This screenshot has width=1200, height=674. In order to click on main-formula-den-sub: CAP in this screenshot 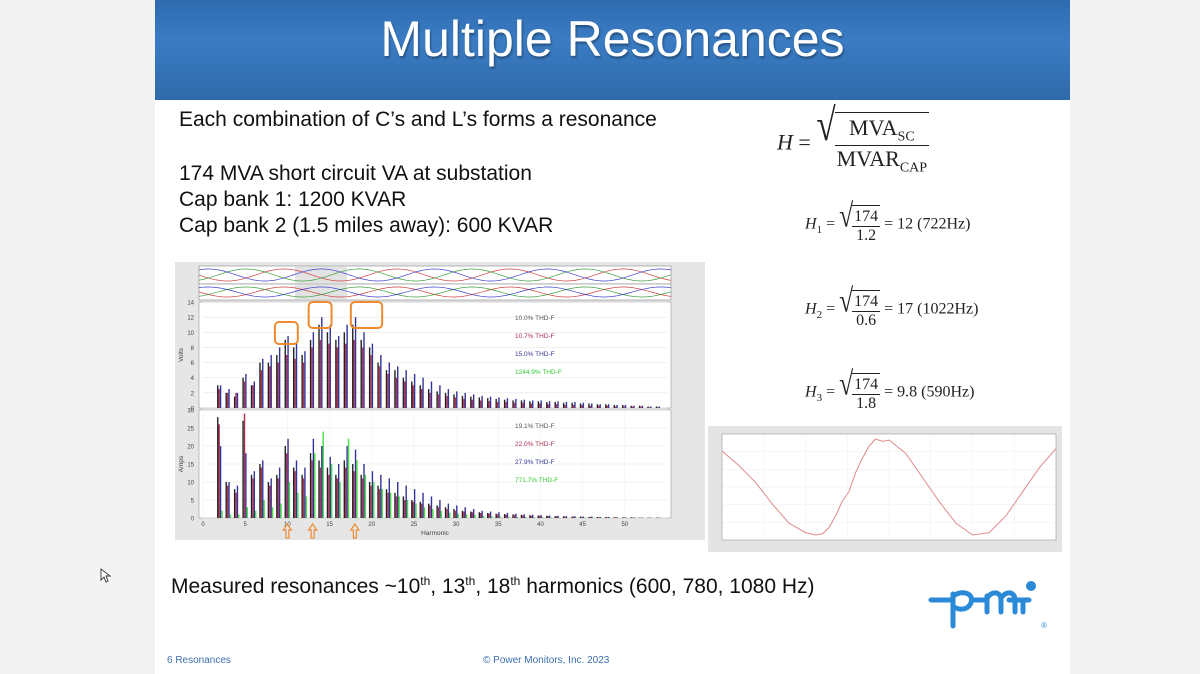, I will do `click(913, 168)`.